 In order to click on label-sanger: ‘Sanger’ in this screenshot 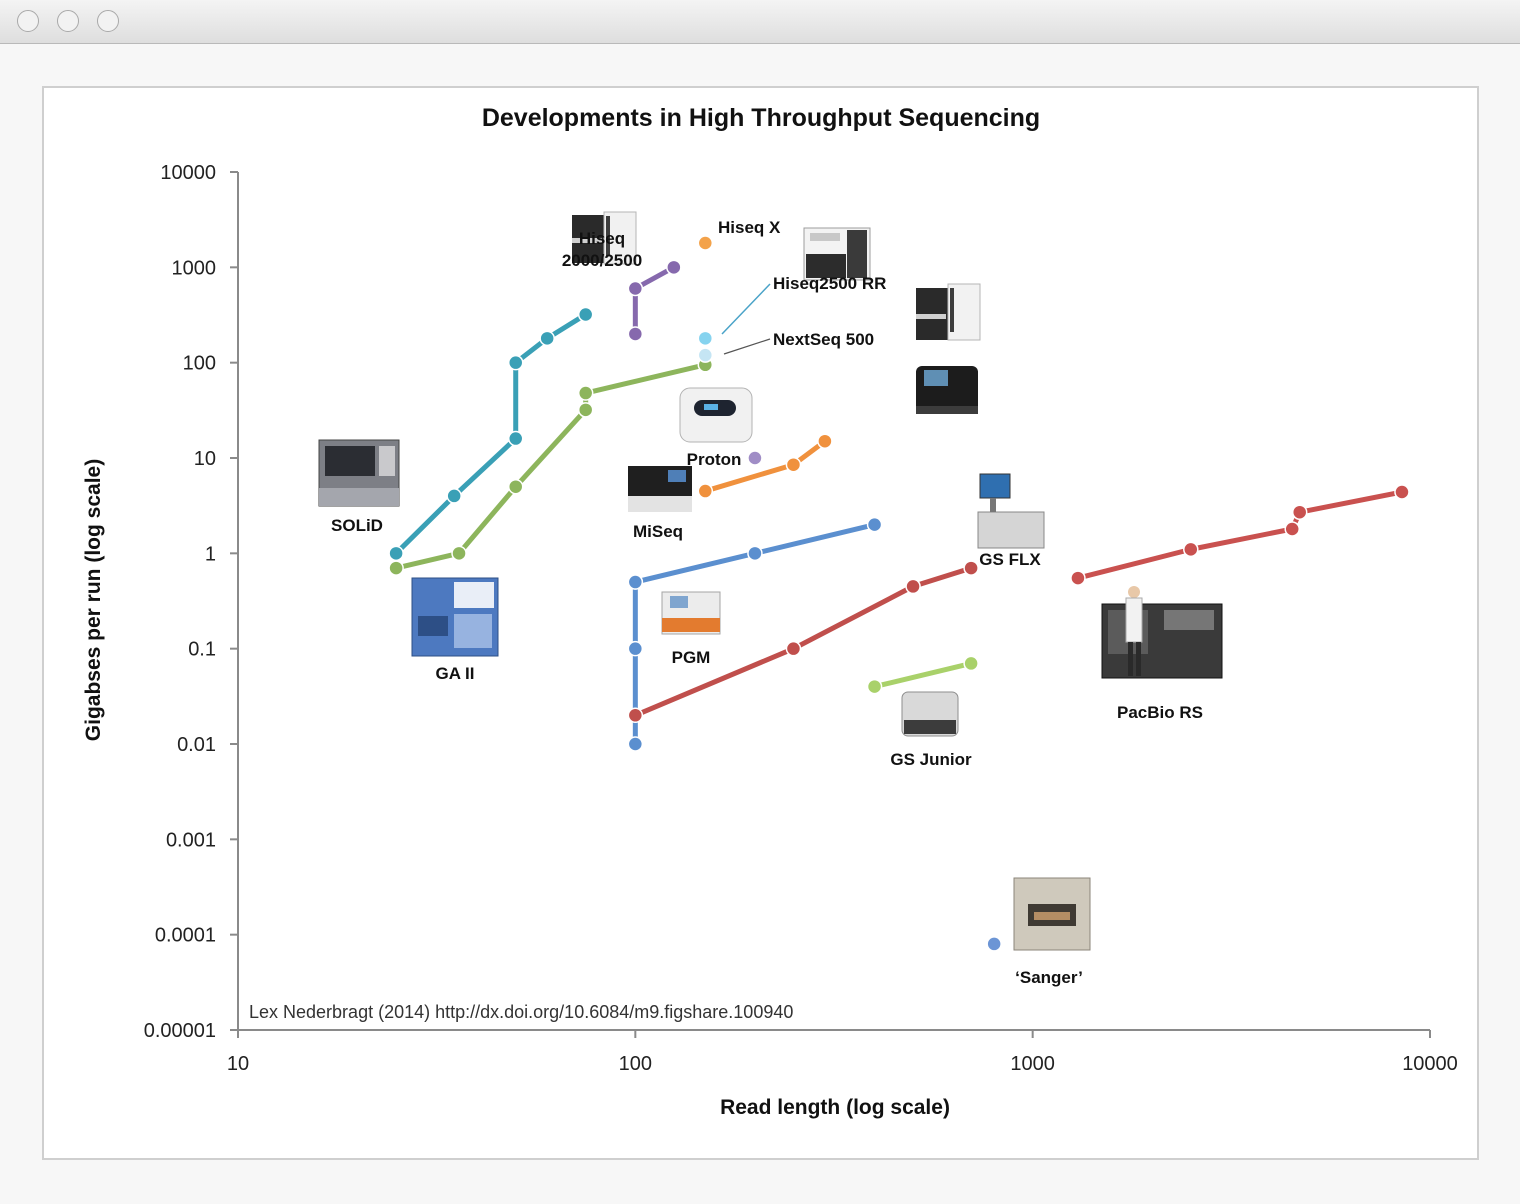, I will do `click(1049, 977)`.